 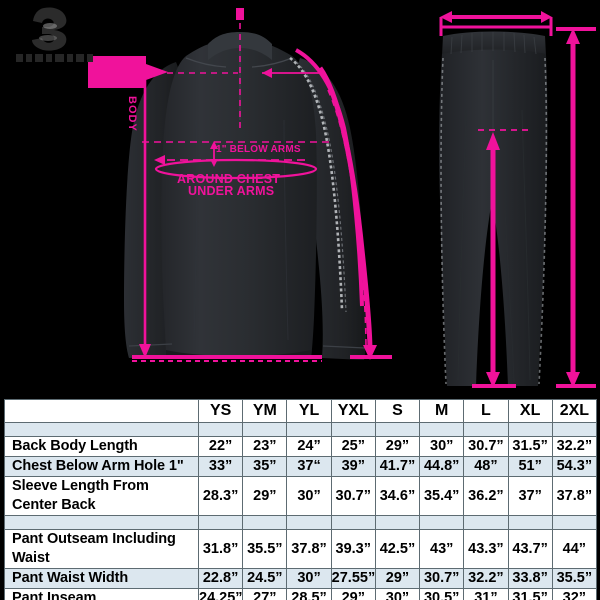 What do you see at coordinates (220, 594) in the screenshot?
I see `measurement-cell: 24.25”` at bounding box center [220, 594].